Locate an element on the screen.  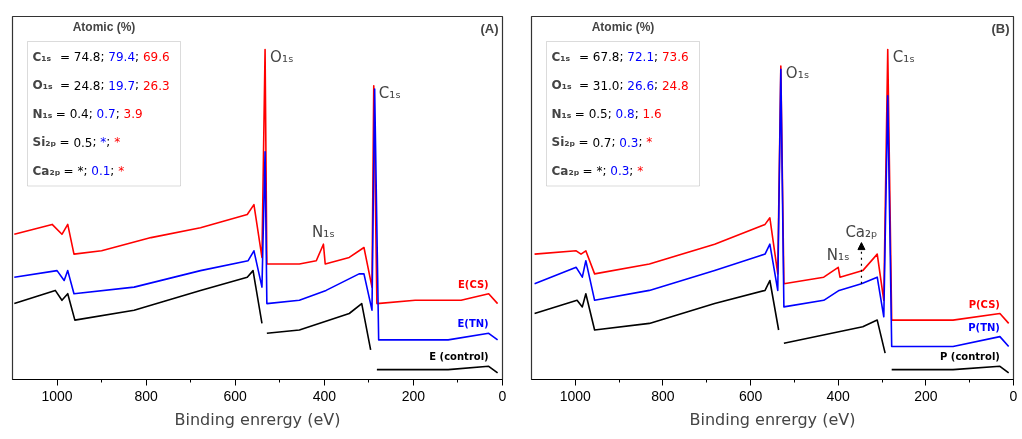
annotation: Ca₂ₚ= *; 0.1; * is located at coordinates (78, 171).